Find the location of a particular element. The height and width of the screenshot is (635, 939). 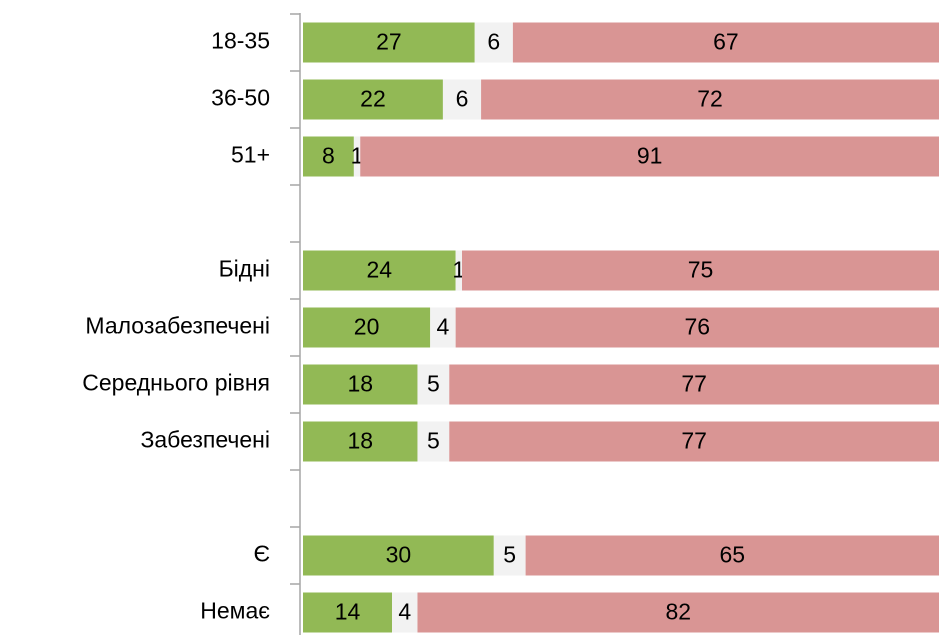

y-tick-label: Забезпечені is located at coordinates (206, 440).